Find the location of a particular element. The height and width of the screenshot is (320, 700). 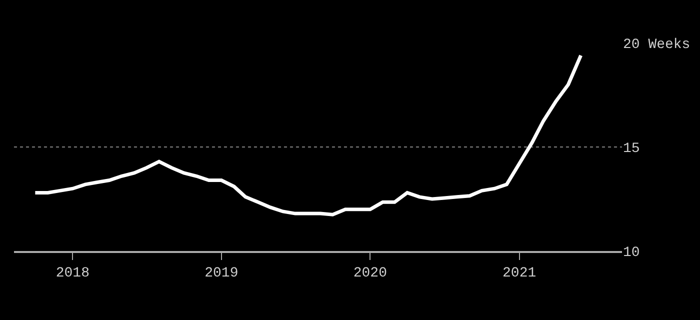

x-tick-label: 2018 is located at coordinates (73, 274).